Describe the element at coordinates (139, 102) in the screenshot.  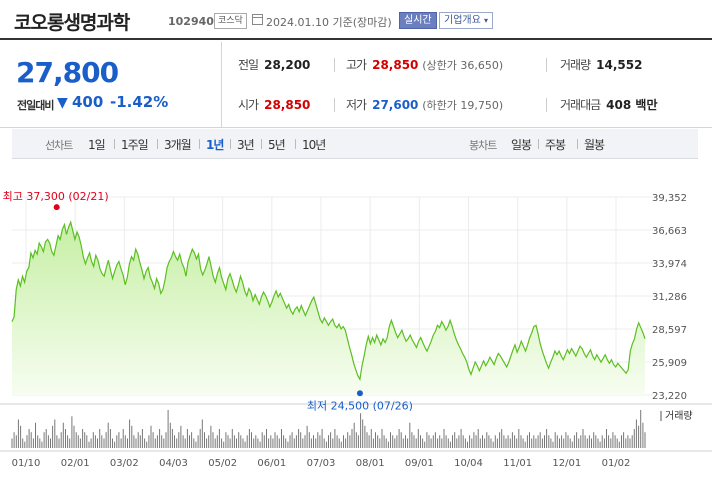
I see `change-percent: -1.42%` at that location.